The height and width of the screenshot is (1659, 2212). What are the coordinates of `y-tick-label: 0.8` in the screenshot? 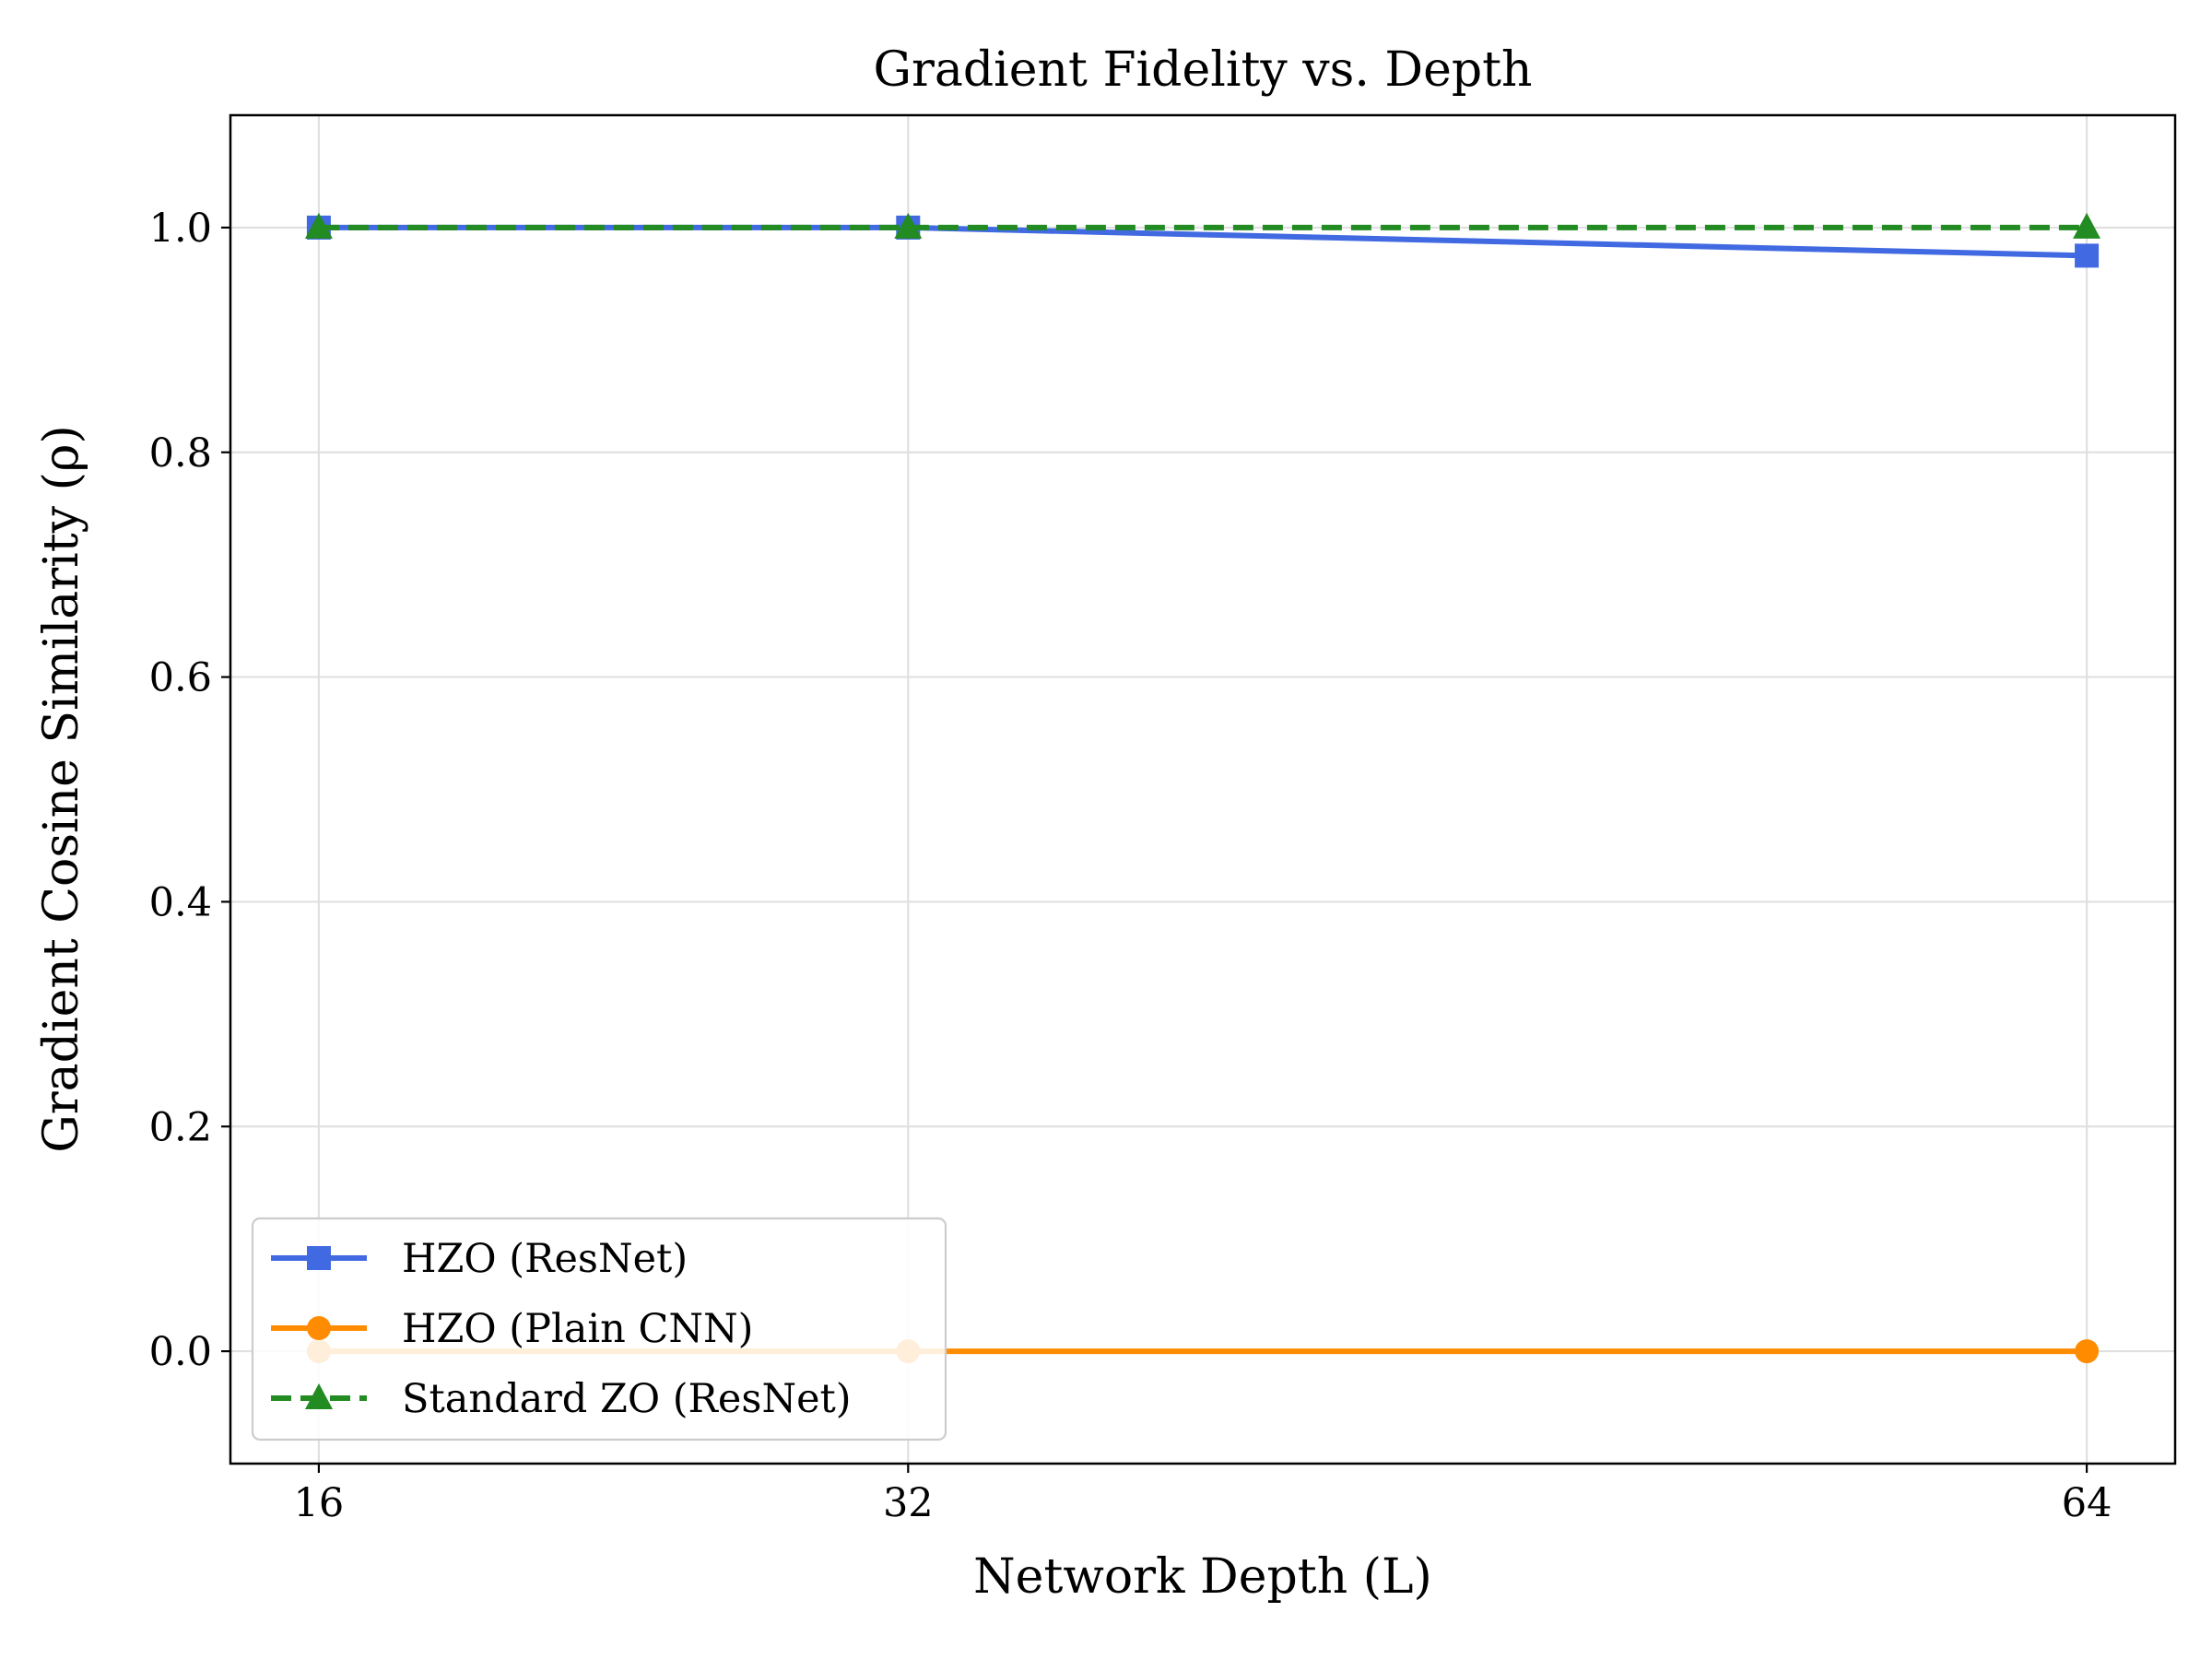 It's located at (180, 453).